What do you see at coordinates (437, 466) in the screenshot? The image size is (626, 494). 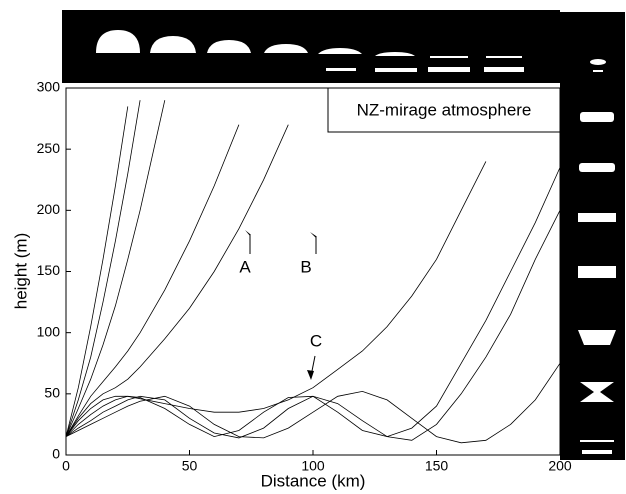 I see `x-tick-label: 150` at bounding box center [437, 466].